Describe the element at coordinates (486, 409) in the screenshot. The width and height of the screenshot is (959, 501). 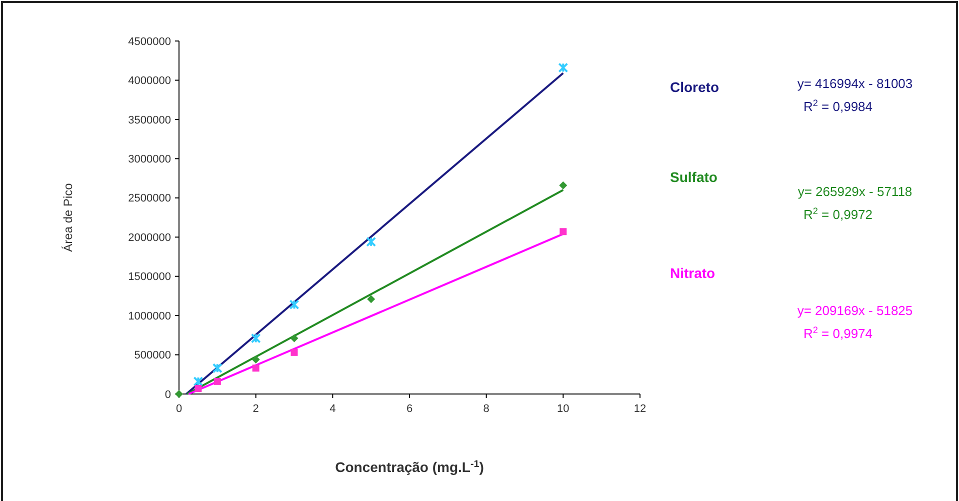
I see `x-tick-label: 8` at that location.